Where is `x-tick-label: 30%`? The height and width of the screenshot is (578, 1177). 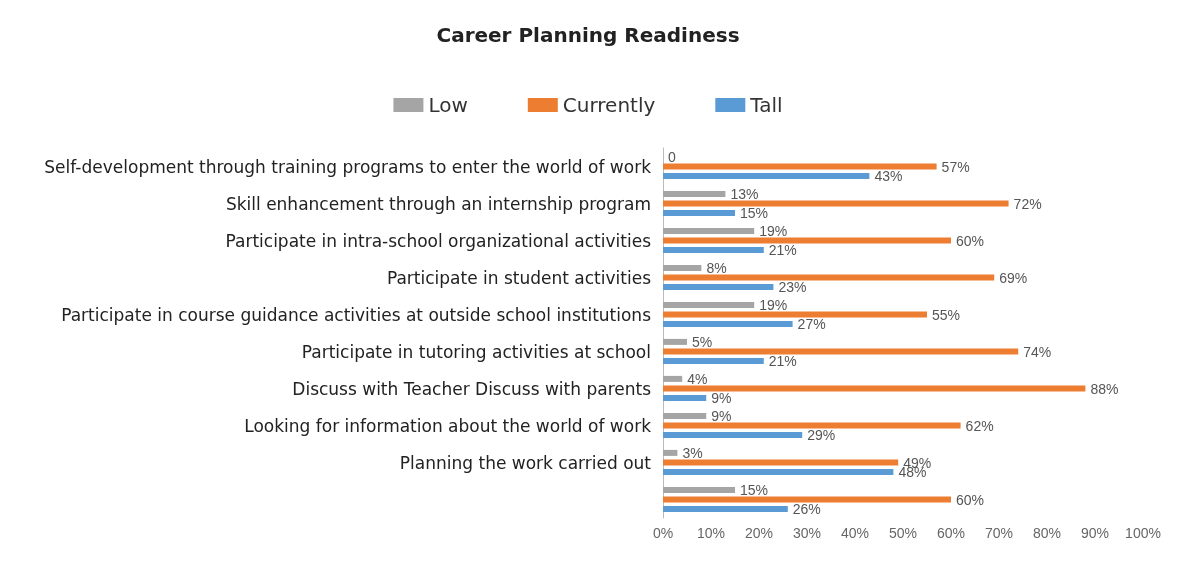 x-tick-label: 30% is located at coordinates (807, 533).